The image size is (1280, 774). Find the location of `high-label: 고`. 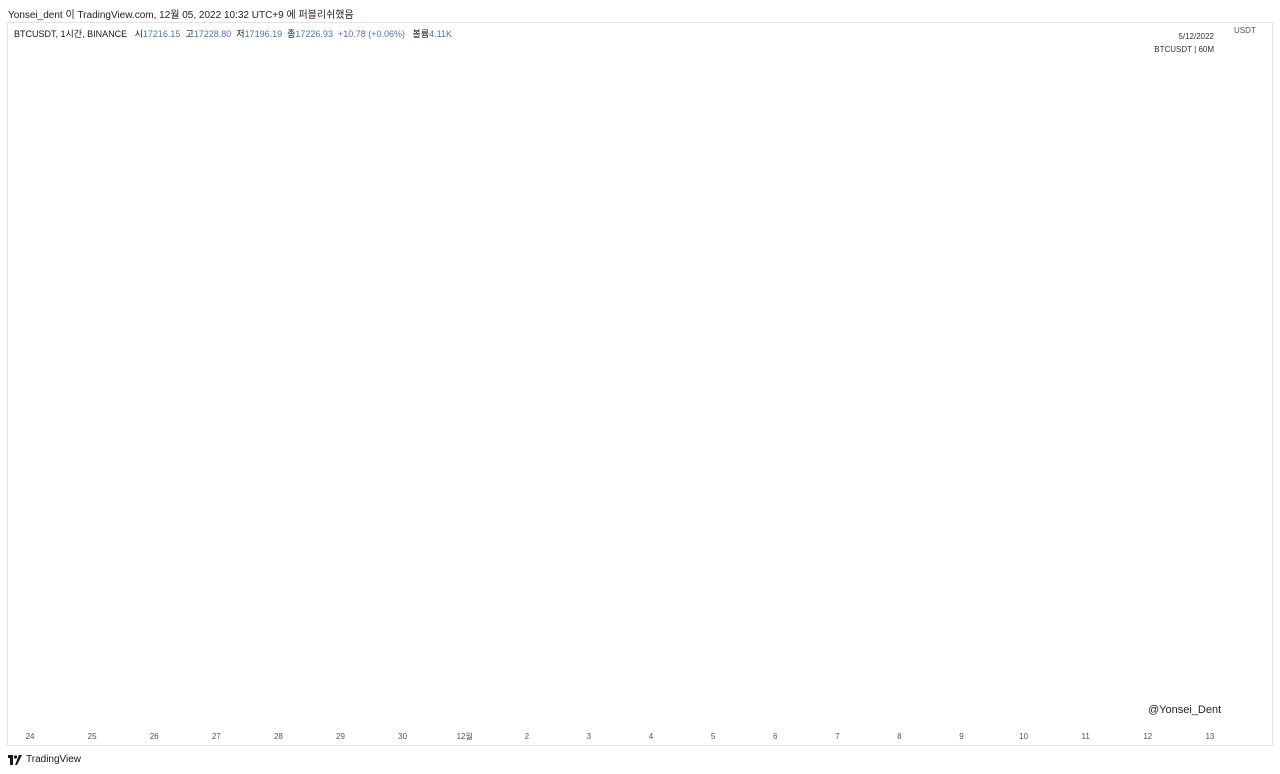

high-label: 고 is located at coordinates (189, 34).